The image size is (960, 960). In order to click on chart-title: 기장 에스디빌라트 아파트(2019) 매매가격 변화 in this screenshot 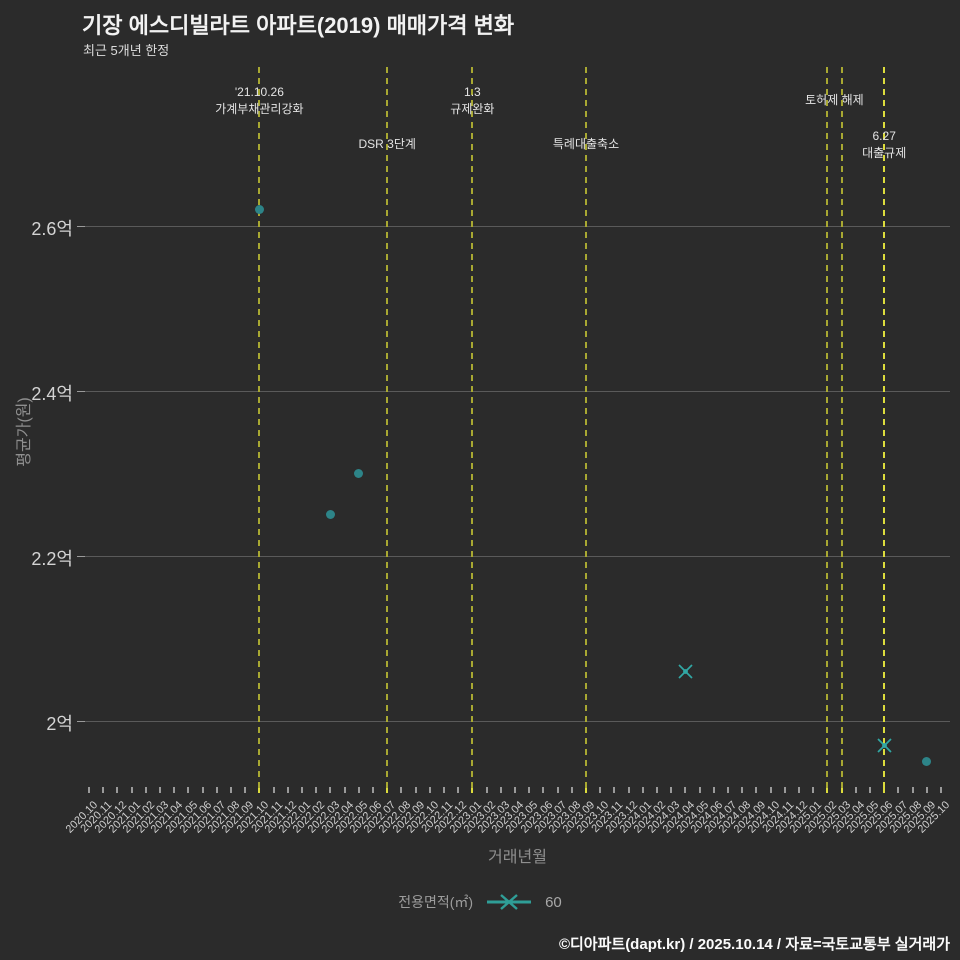, I will do `click(298, 25)`.